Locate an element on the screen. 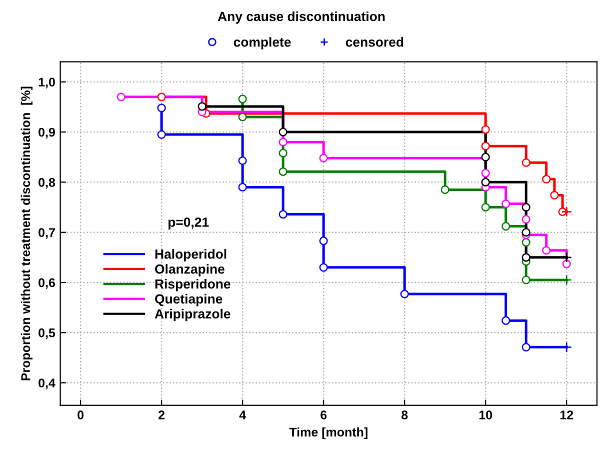 The image size is (603, 458). x-tick-label: 2 is located at coordinates (161, 415).